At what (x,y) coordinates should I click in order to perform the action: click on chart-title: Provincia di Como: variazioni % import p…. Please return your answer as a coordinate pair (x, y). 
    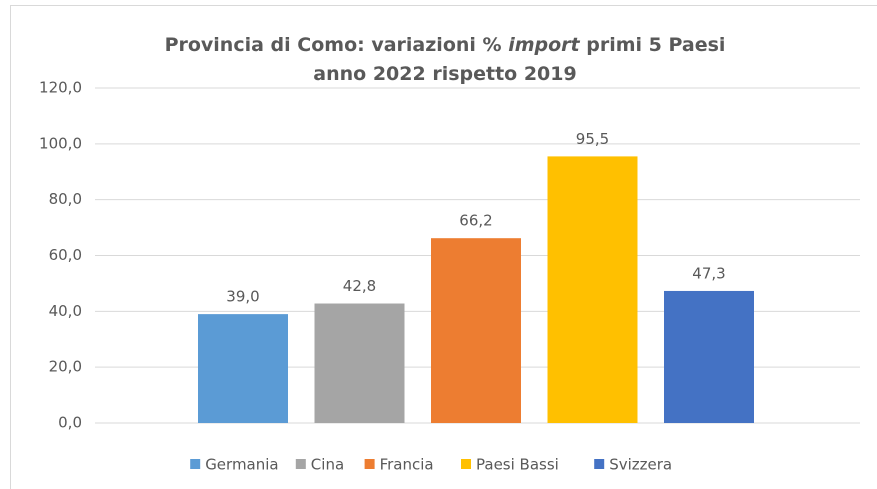
    Looking at the image, I should click on (445, 45).